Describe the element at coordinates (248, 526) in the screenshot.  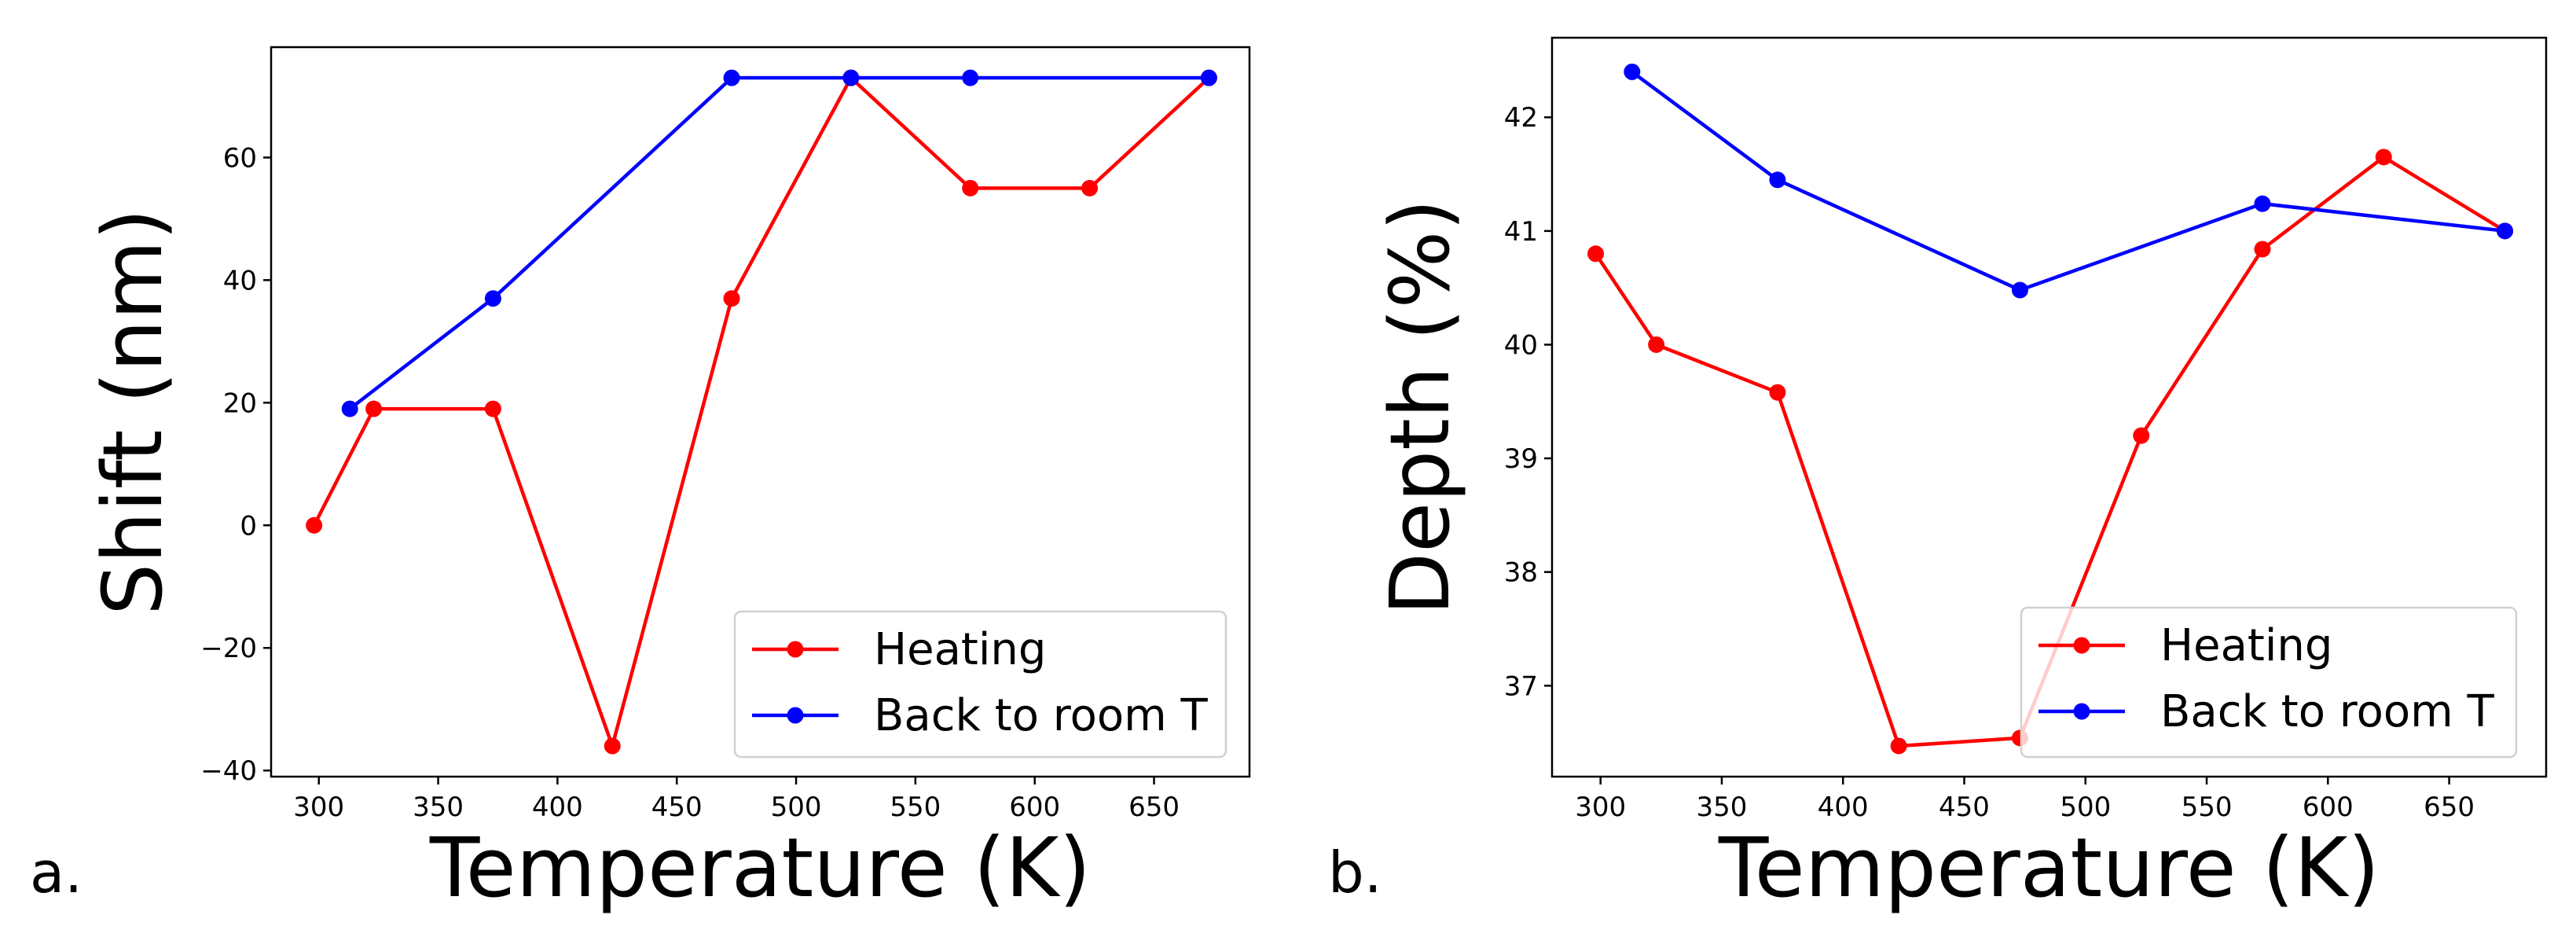
I see `y-tick-label: 0` at that location.